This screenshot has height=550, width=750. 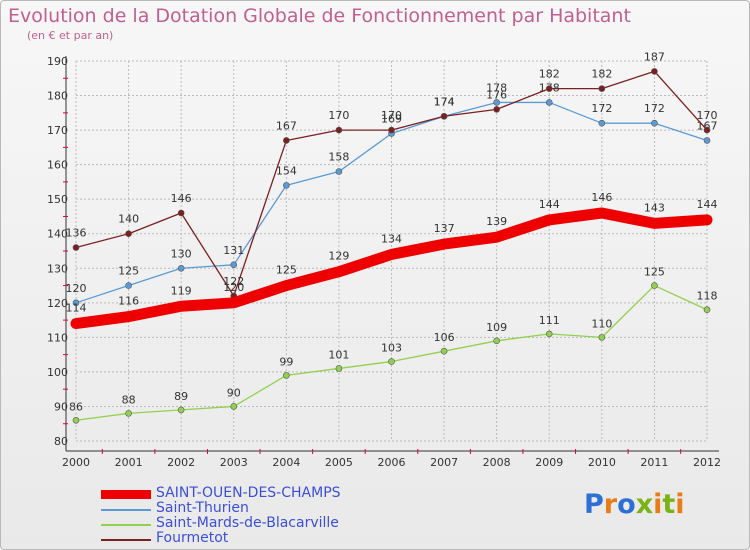 I want to click on data-label: 134, so click(x=391, y=238).